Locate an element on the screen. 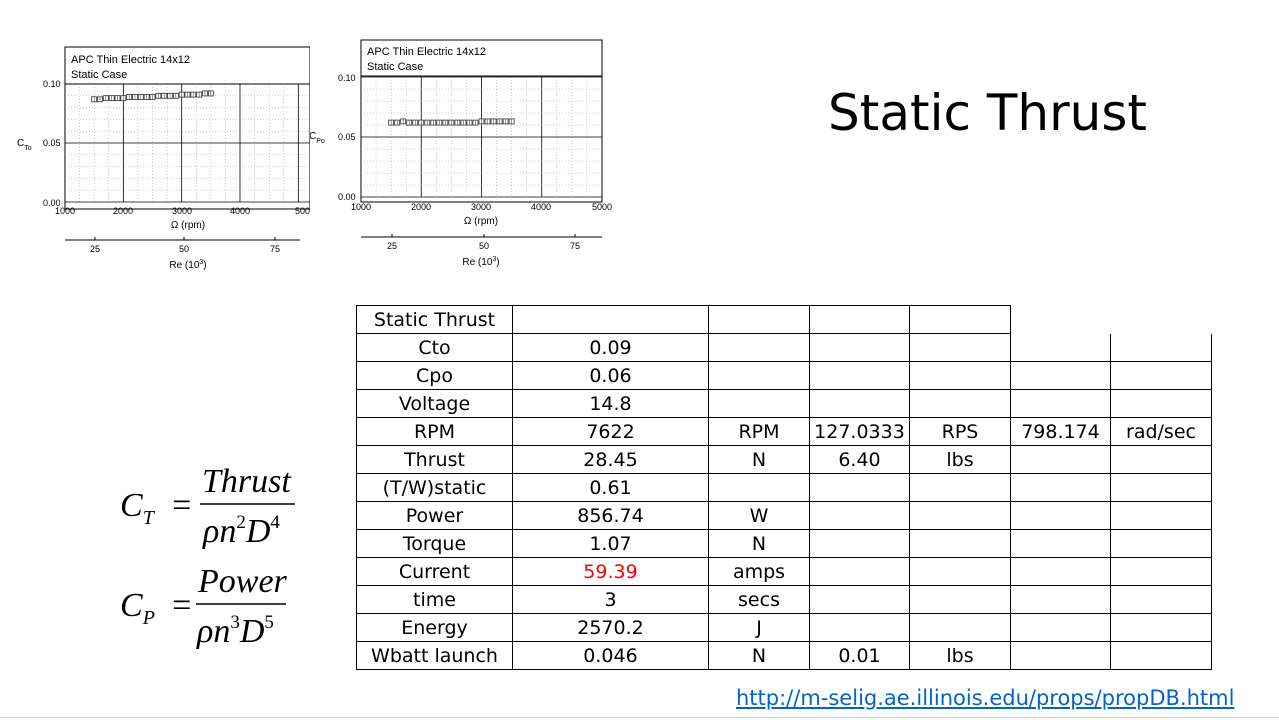 Image resolution: width=1279 pixels, height=720 pixels. table-cell: 127.0333 is located at coordinates (859, 431).